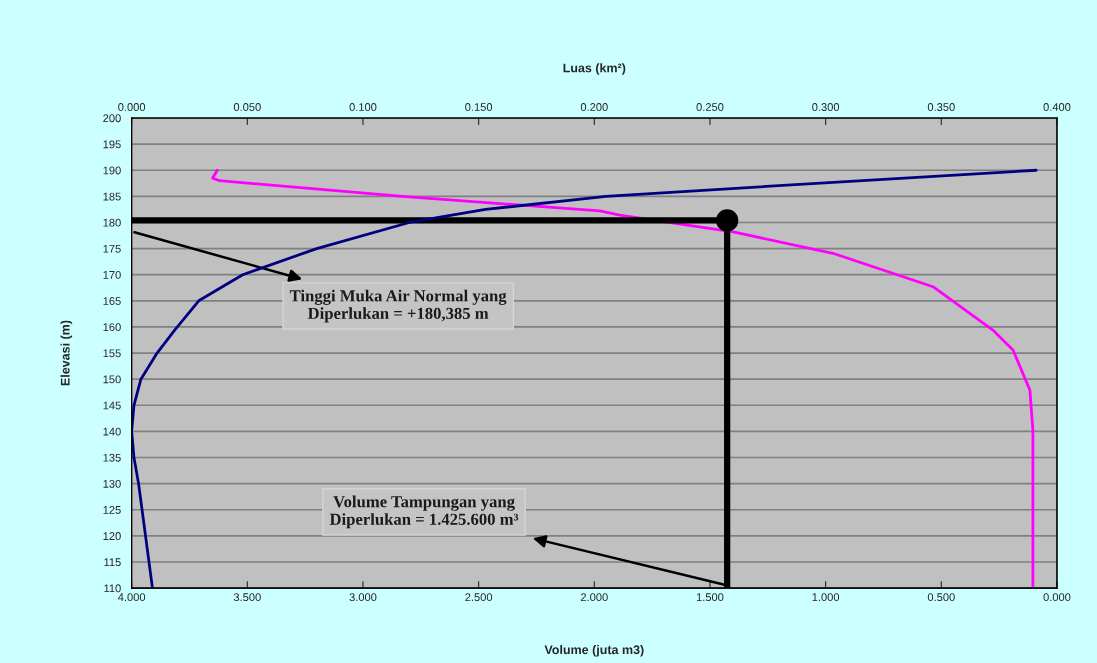 The width and height of the screenshot is (1097, 663). I want to click on y-tick-label: 140, so click(112, 431).